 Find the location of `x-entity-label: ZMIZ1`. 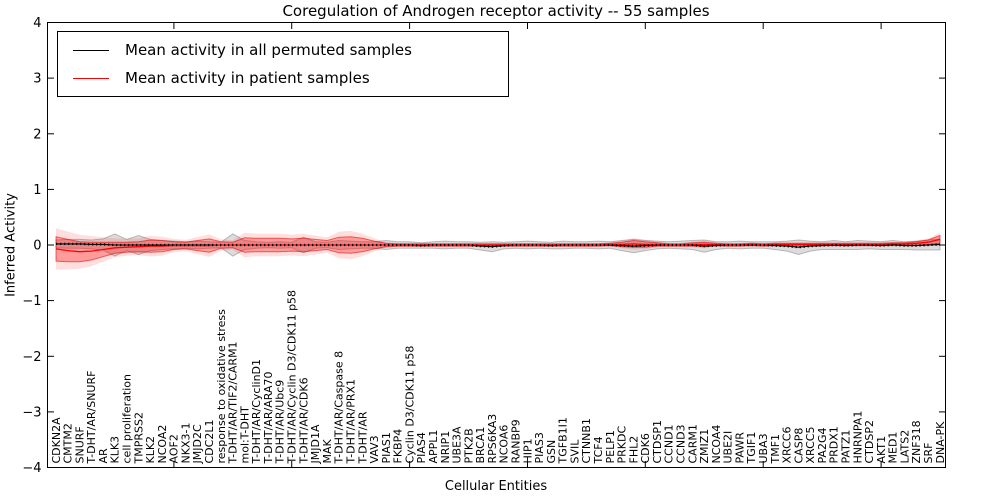

x-entity-label: ZMIZ1 is located at coordinates (704, 446).